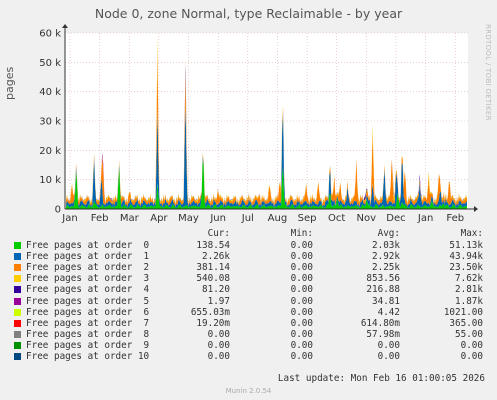  Describe the element at coordinates (248, 391) in the screenshot. I see `munin-version: Munin 2.0.54` at that location.